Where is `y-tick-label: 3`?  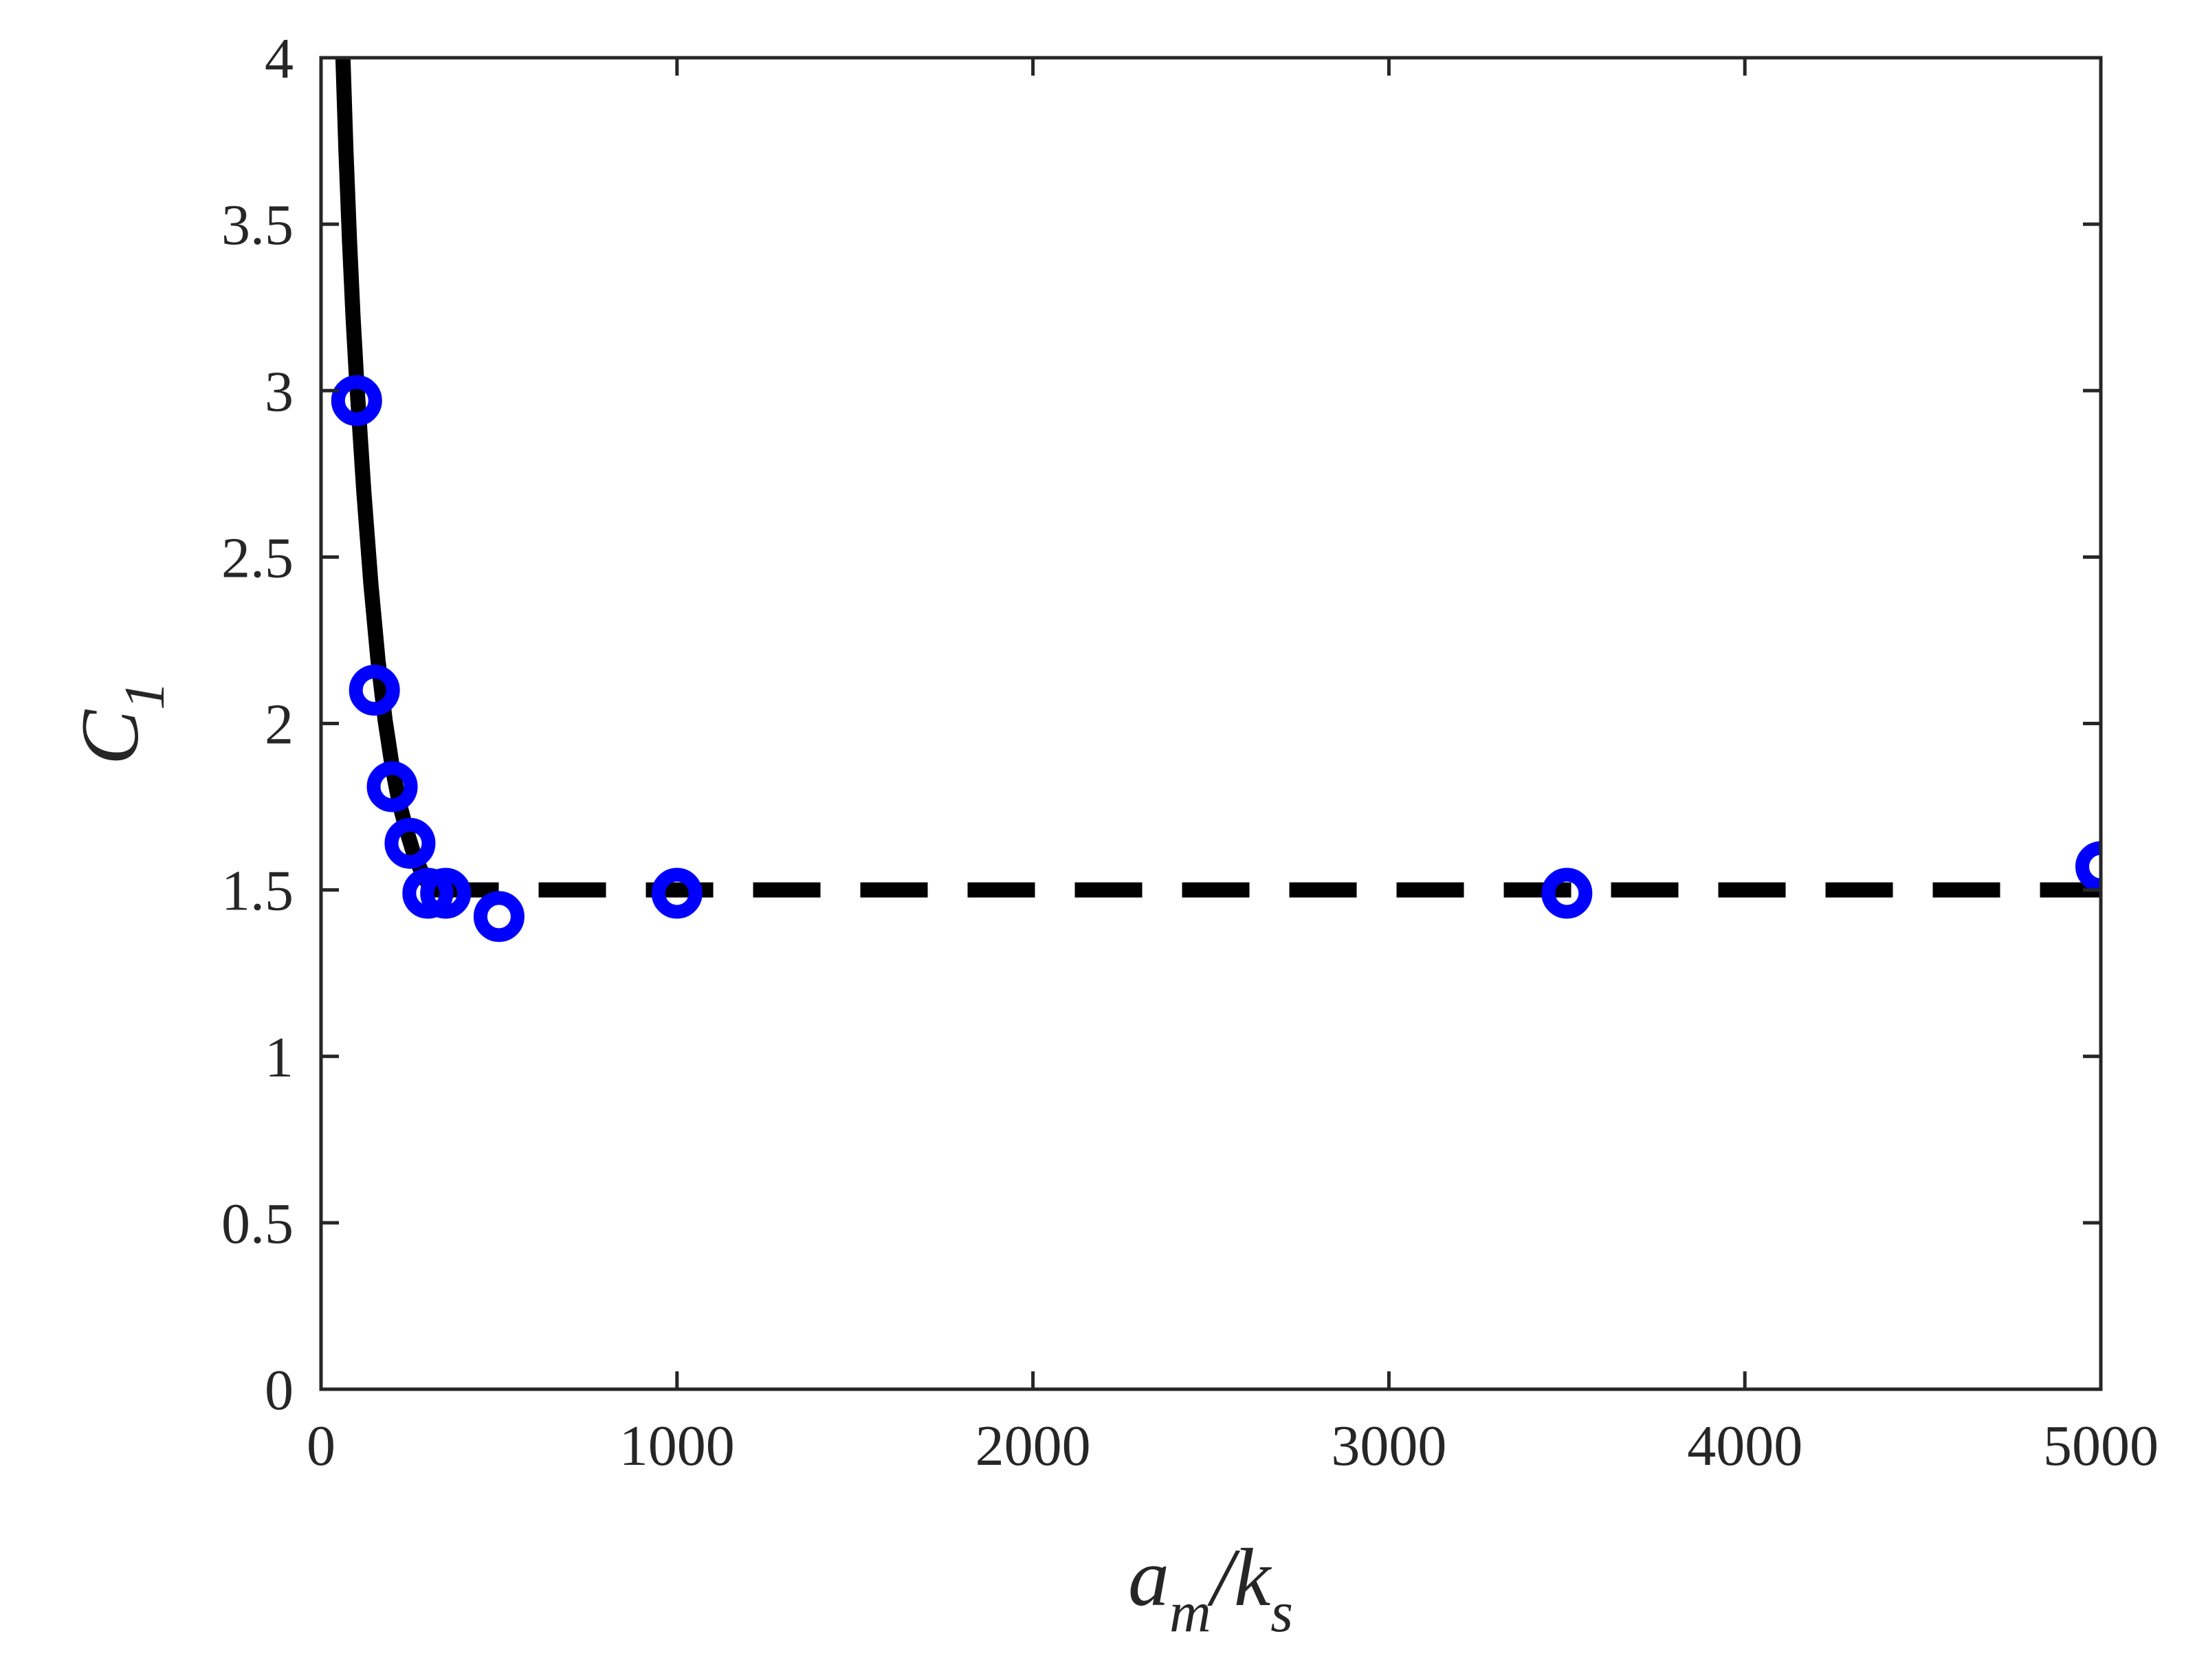
y-tick-label: 3 is located at coordinates (279, 391).